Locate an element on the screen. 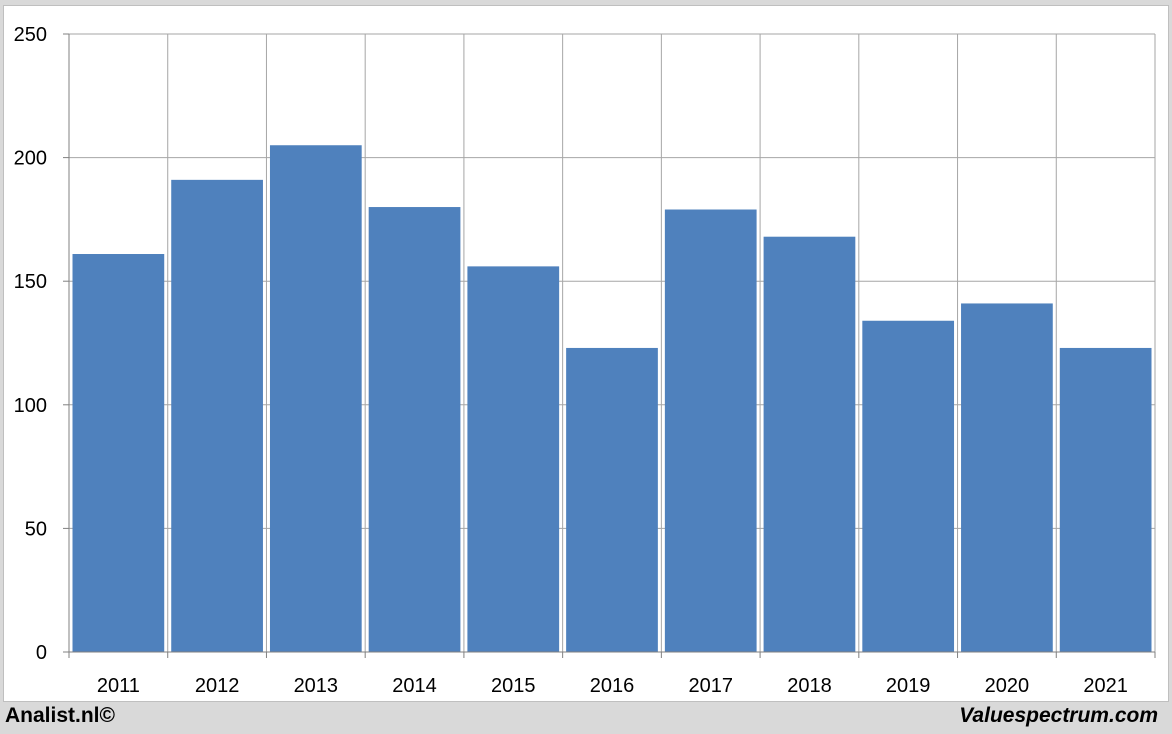  bar-2020 is located at coordinates (1007, 477).